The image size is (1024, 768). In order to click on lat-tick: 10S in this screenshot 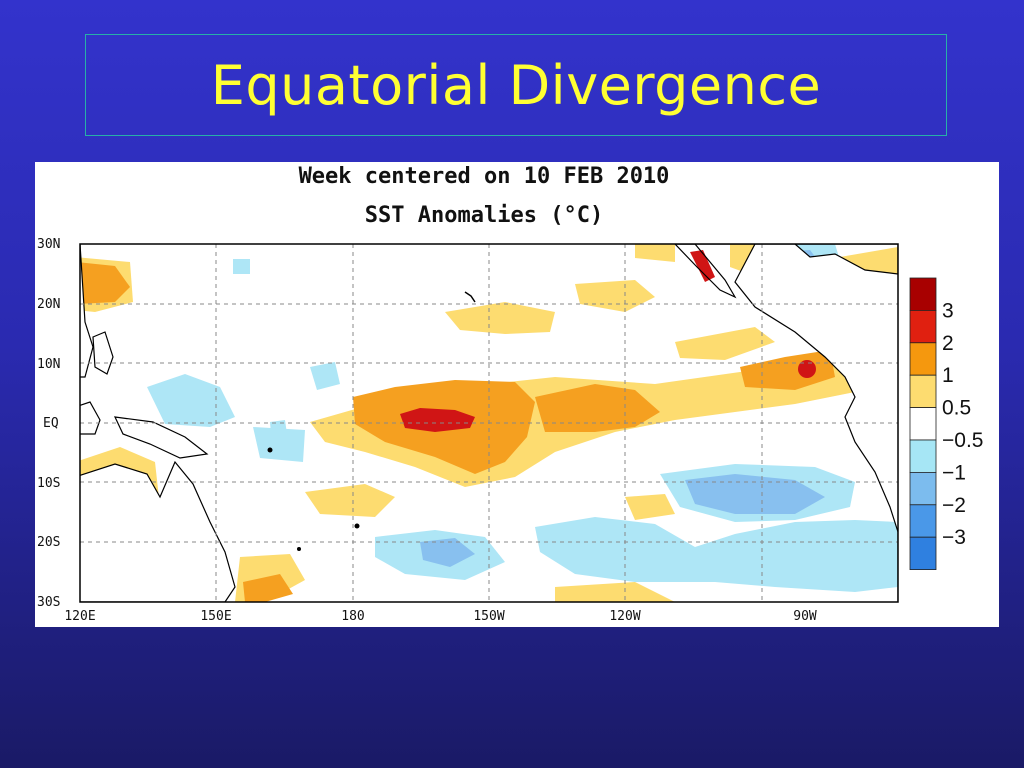, I will do `click(48, 483)`.